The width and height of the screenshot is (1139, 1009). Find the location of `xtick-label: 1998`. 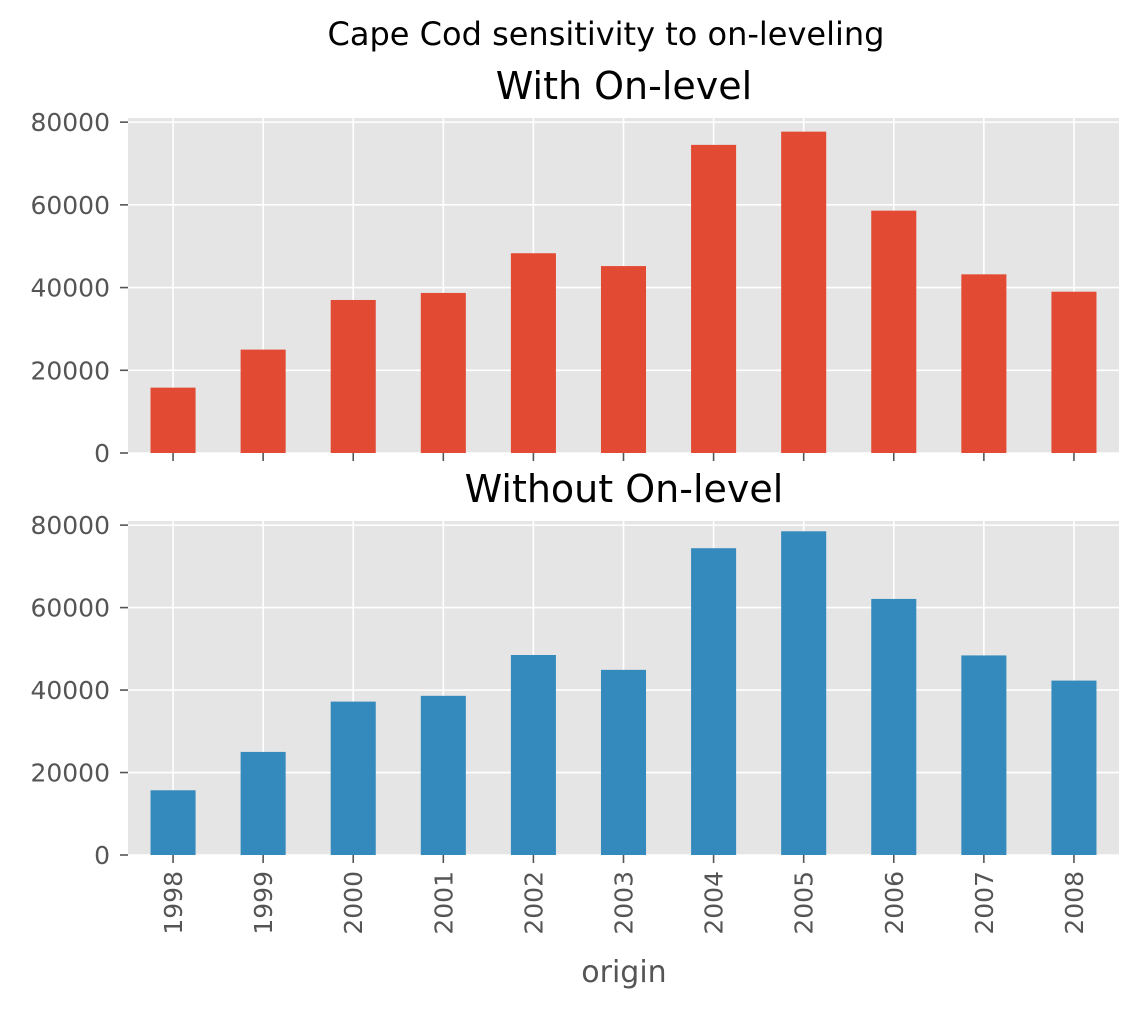

xtick-label: 1998 is located at coordinates (173, 903).